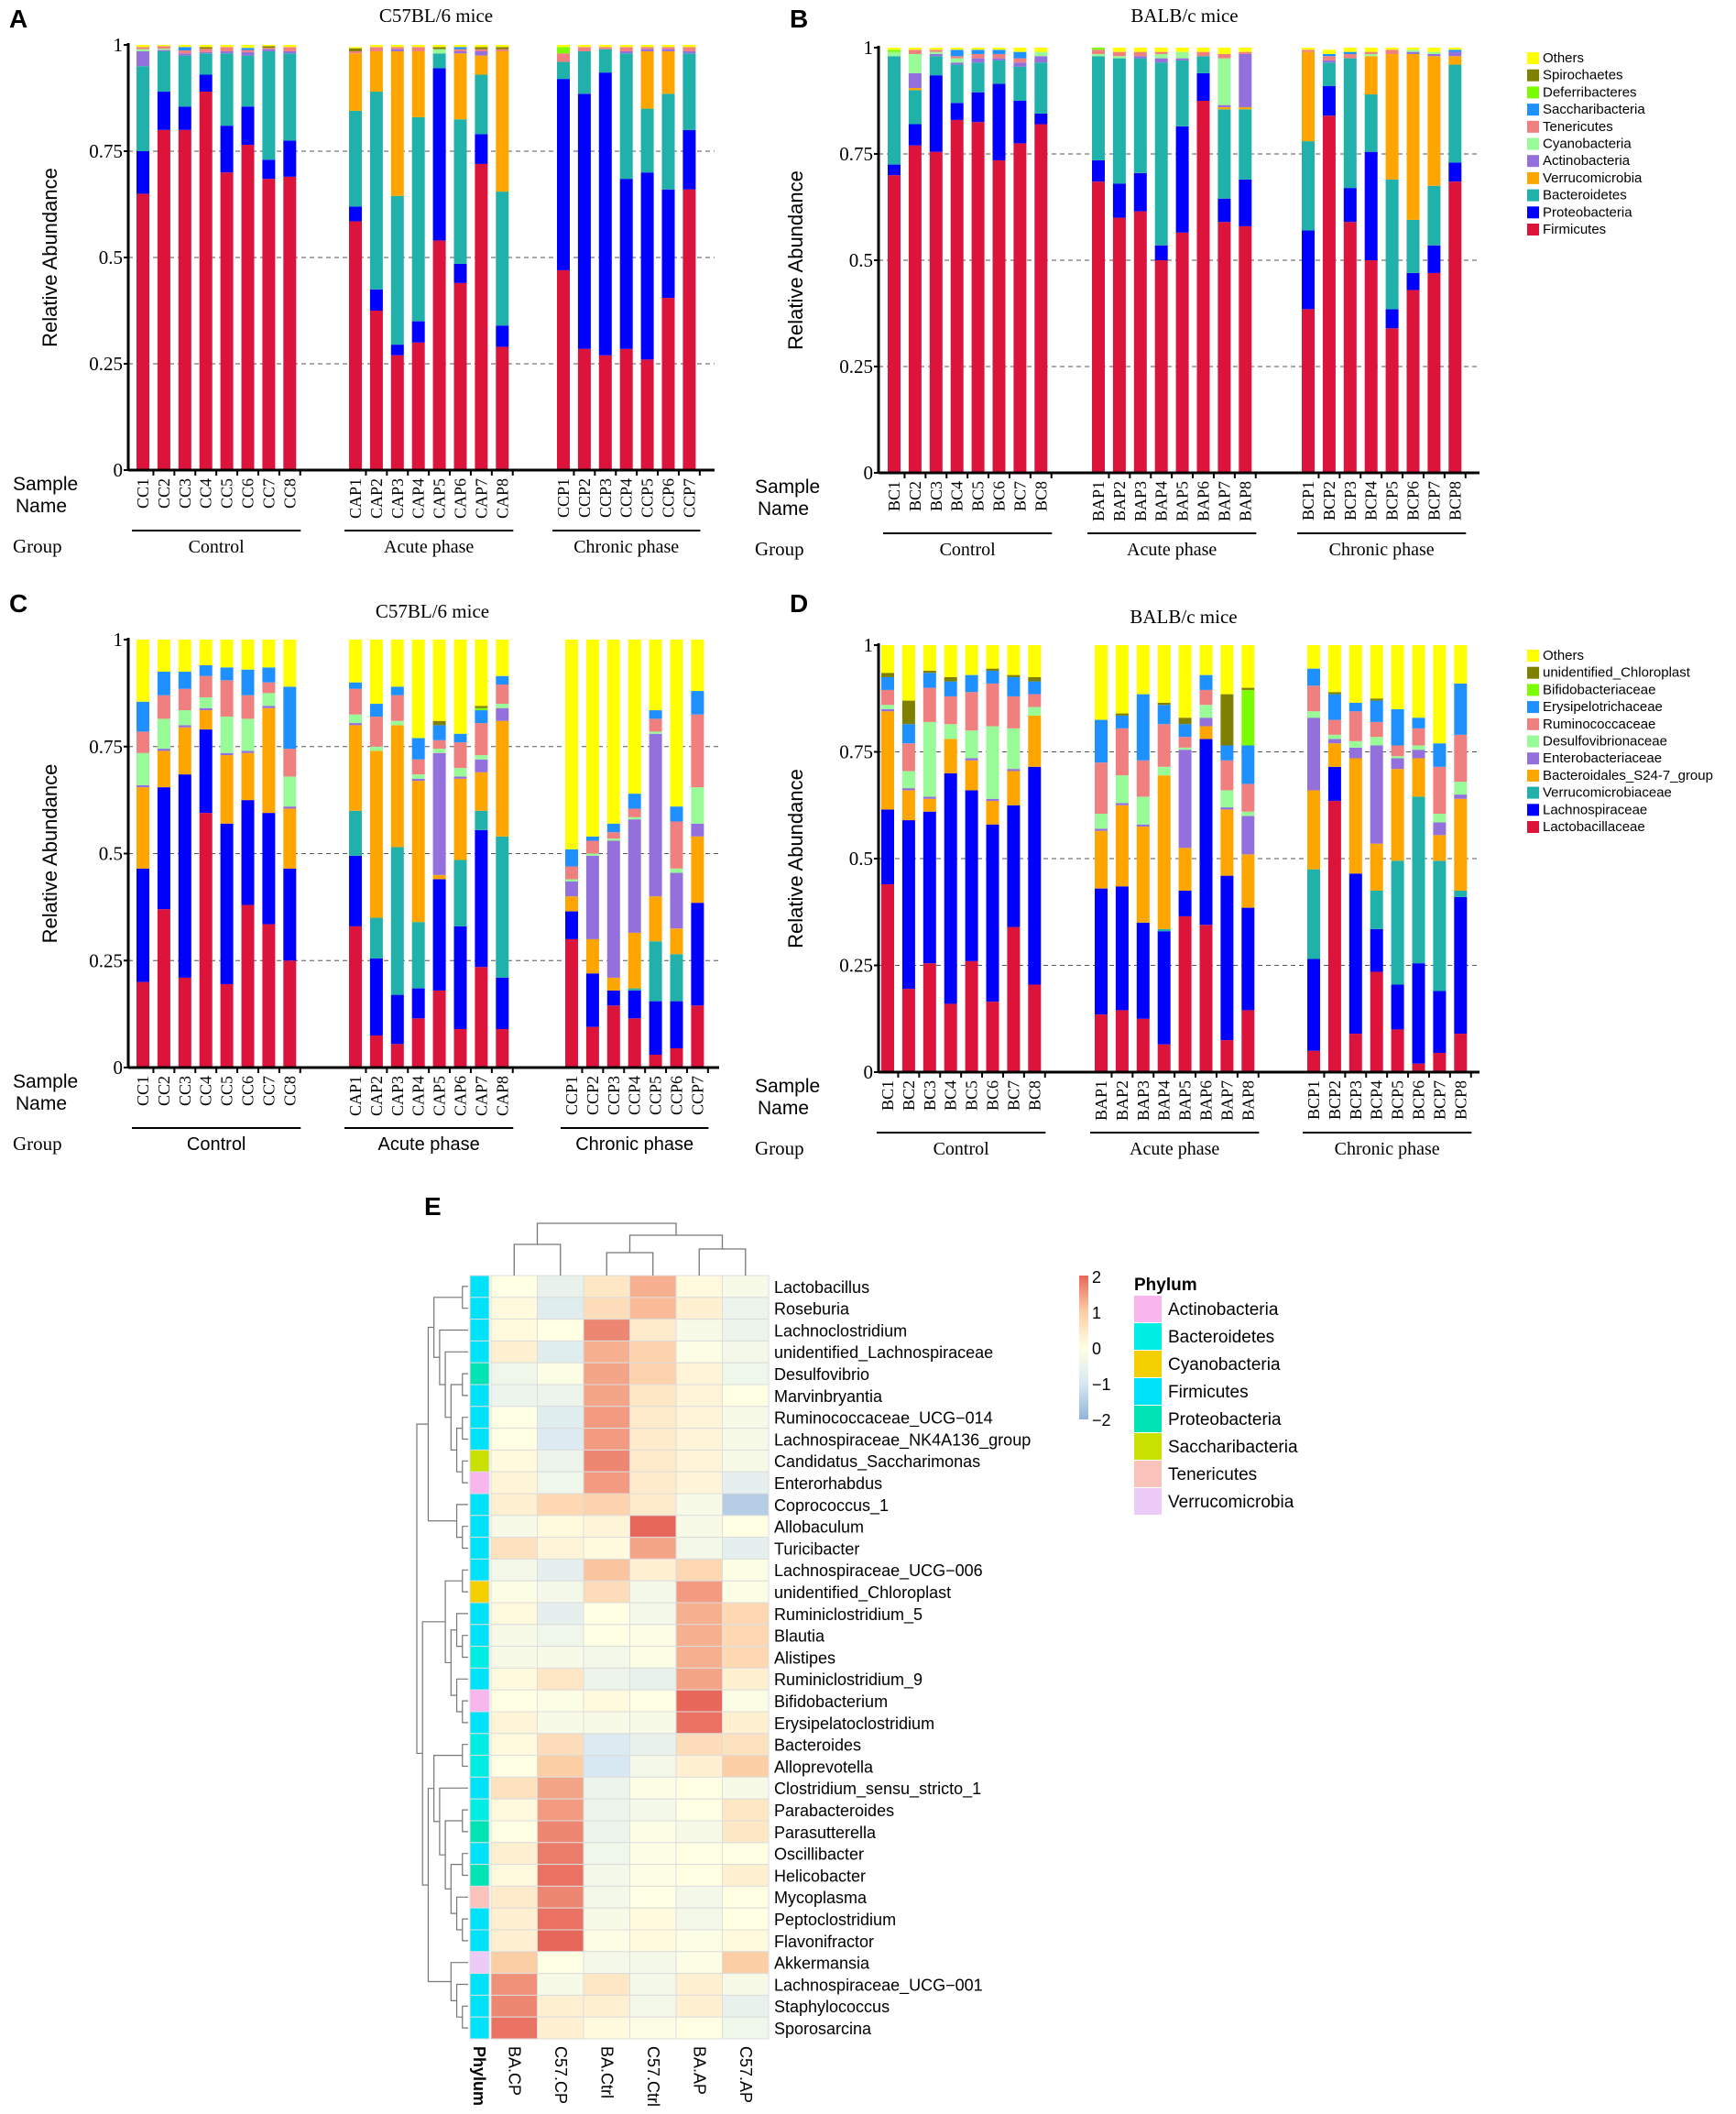 The image size is (1736, 2114). I want to click on sample-label: CCP4, so click(635, 1095).